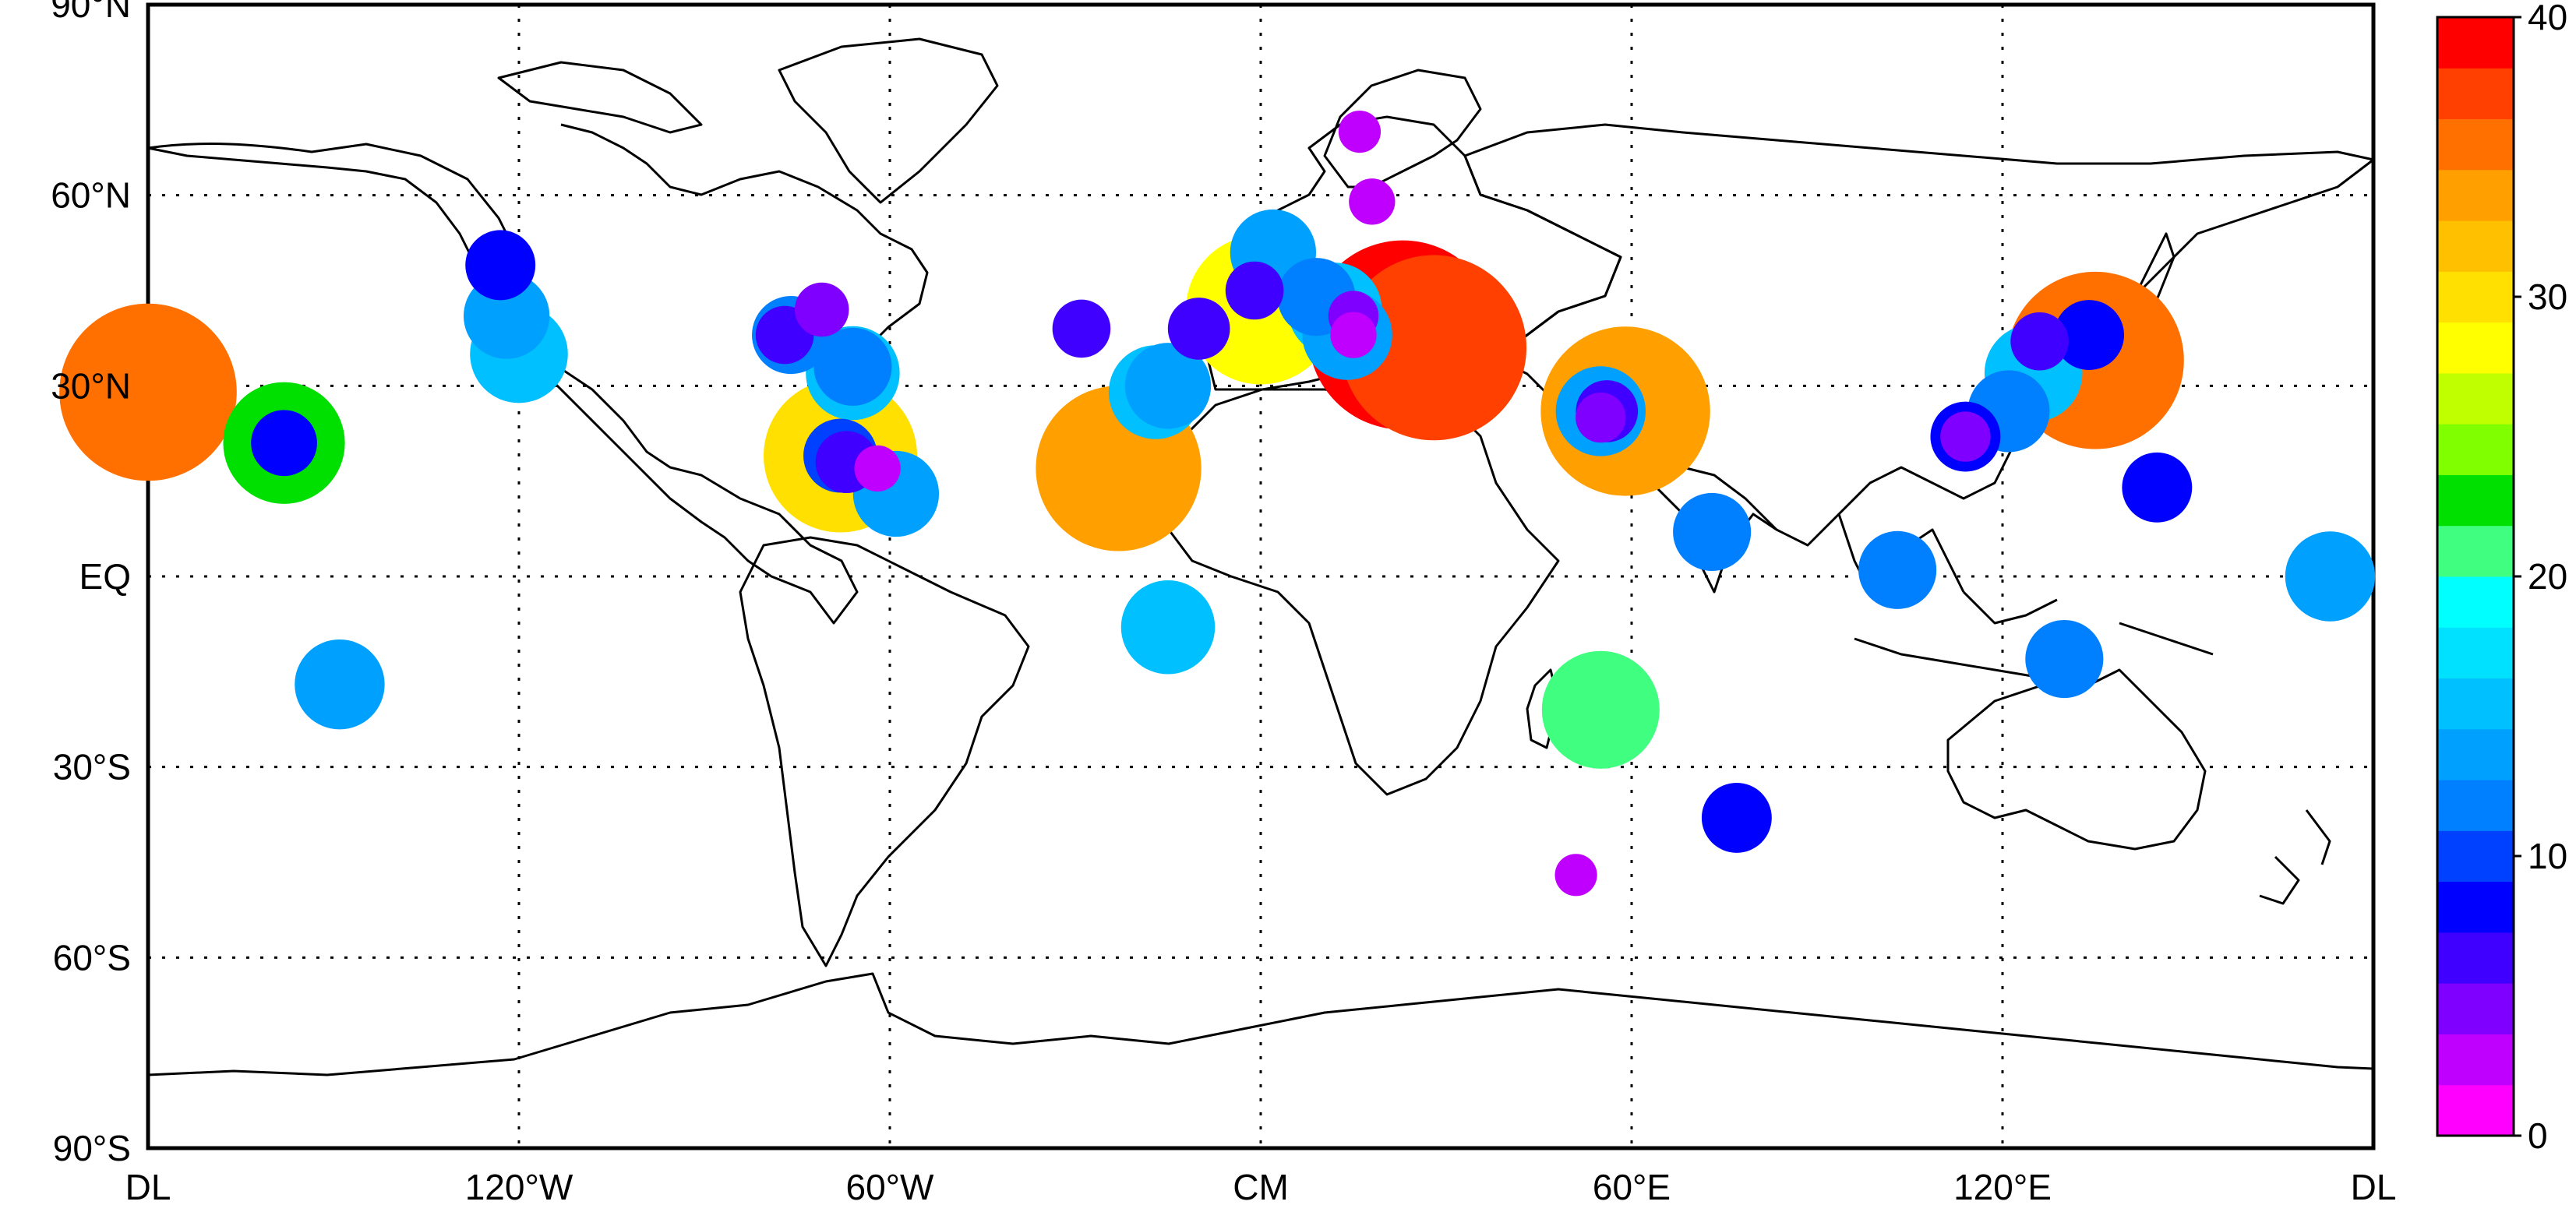  What do you see at coordinates (2547, 856) in the screenshot?
I see `colorbar-tick-label: 10` at bounding box center [2547, 856].